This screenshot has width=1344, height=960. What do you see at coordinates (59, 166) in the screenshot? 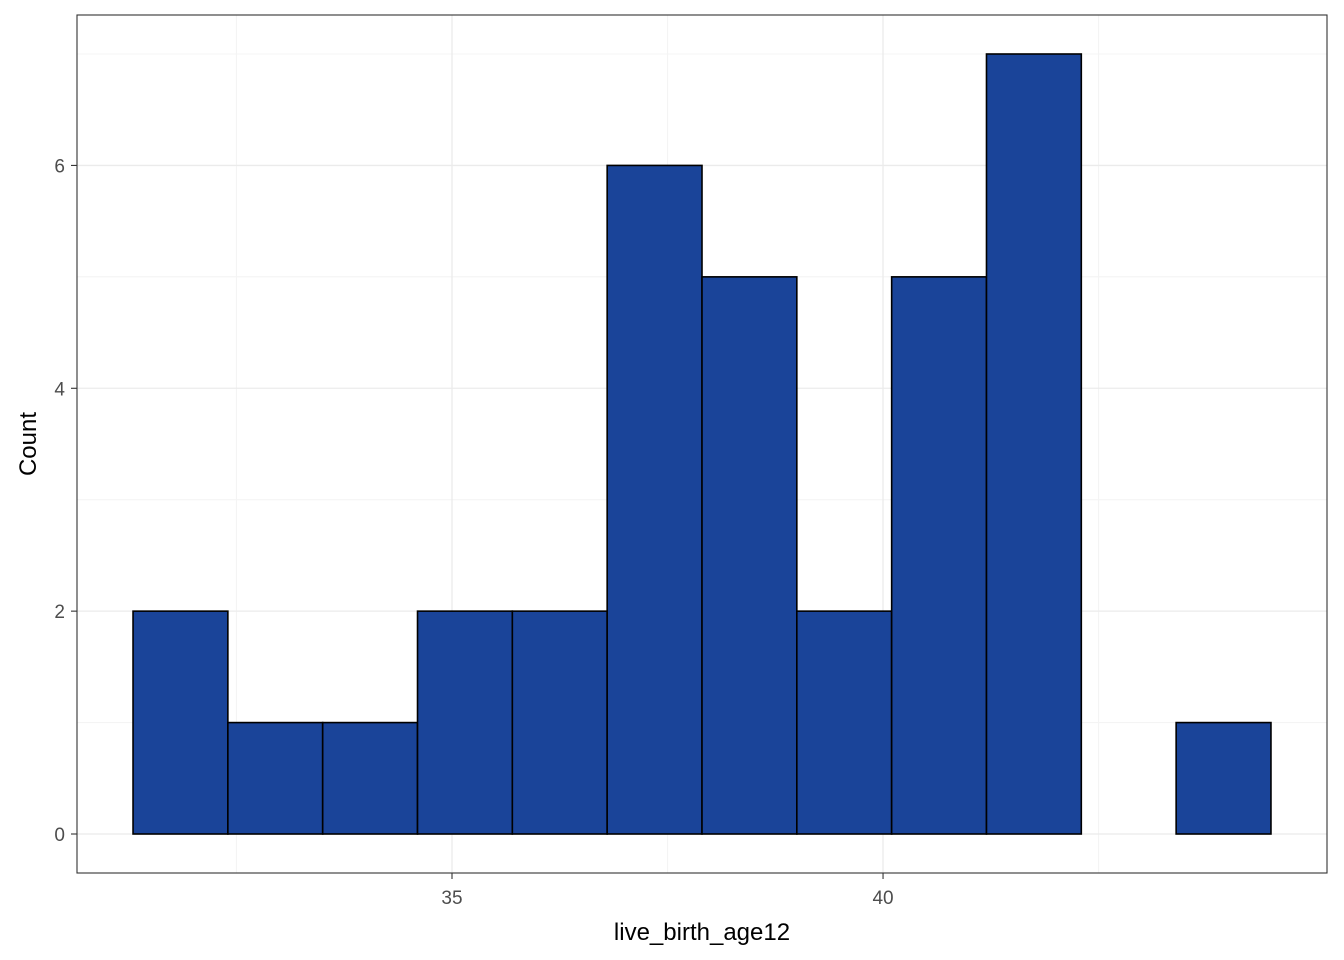
I see `y-tick-label: 6` at bounding box center [59, 166].